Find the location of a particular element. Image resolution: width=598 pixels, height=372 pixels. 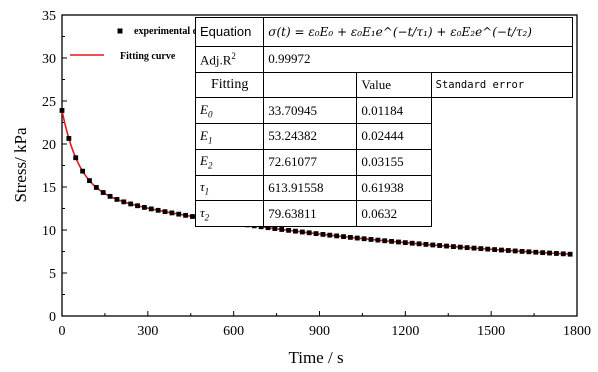

param-row: E2 72.61077 0.03155 is located at coordinates (383, 162).